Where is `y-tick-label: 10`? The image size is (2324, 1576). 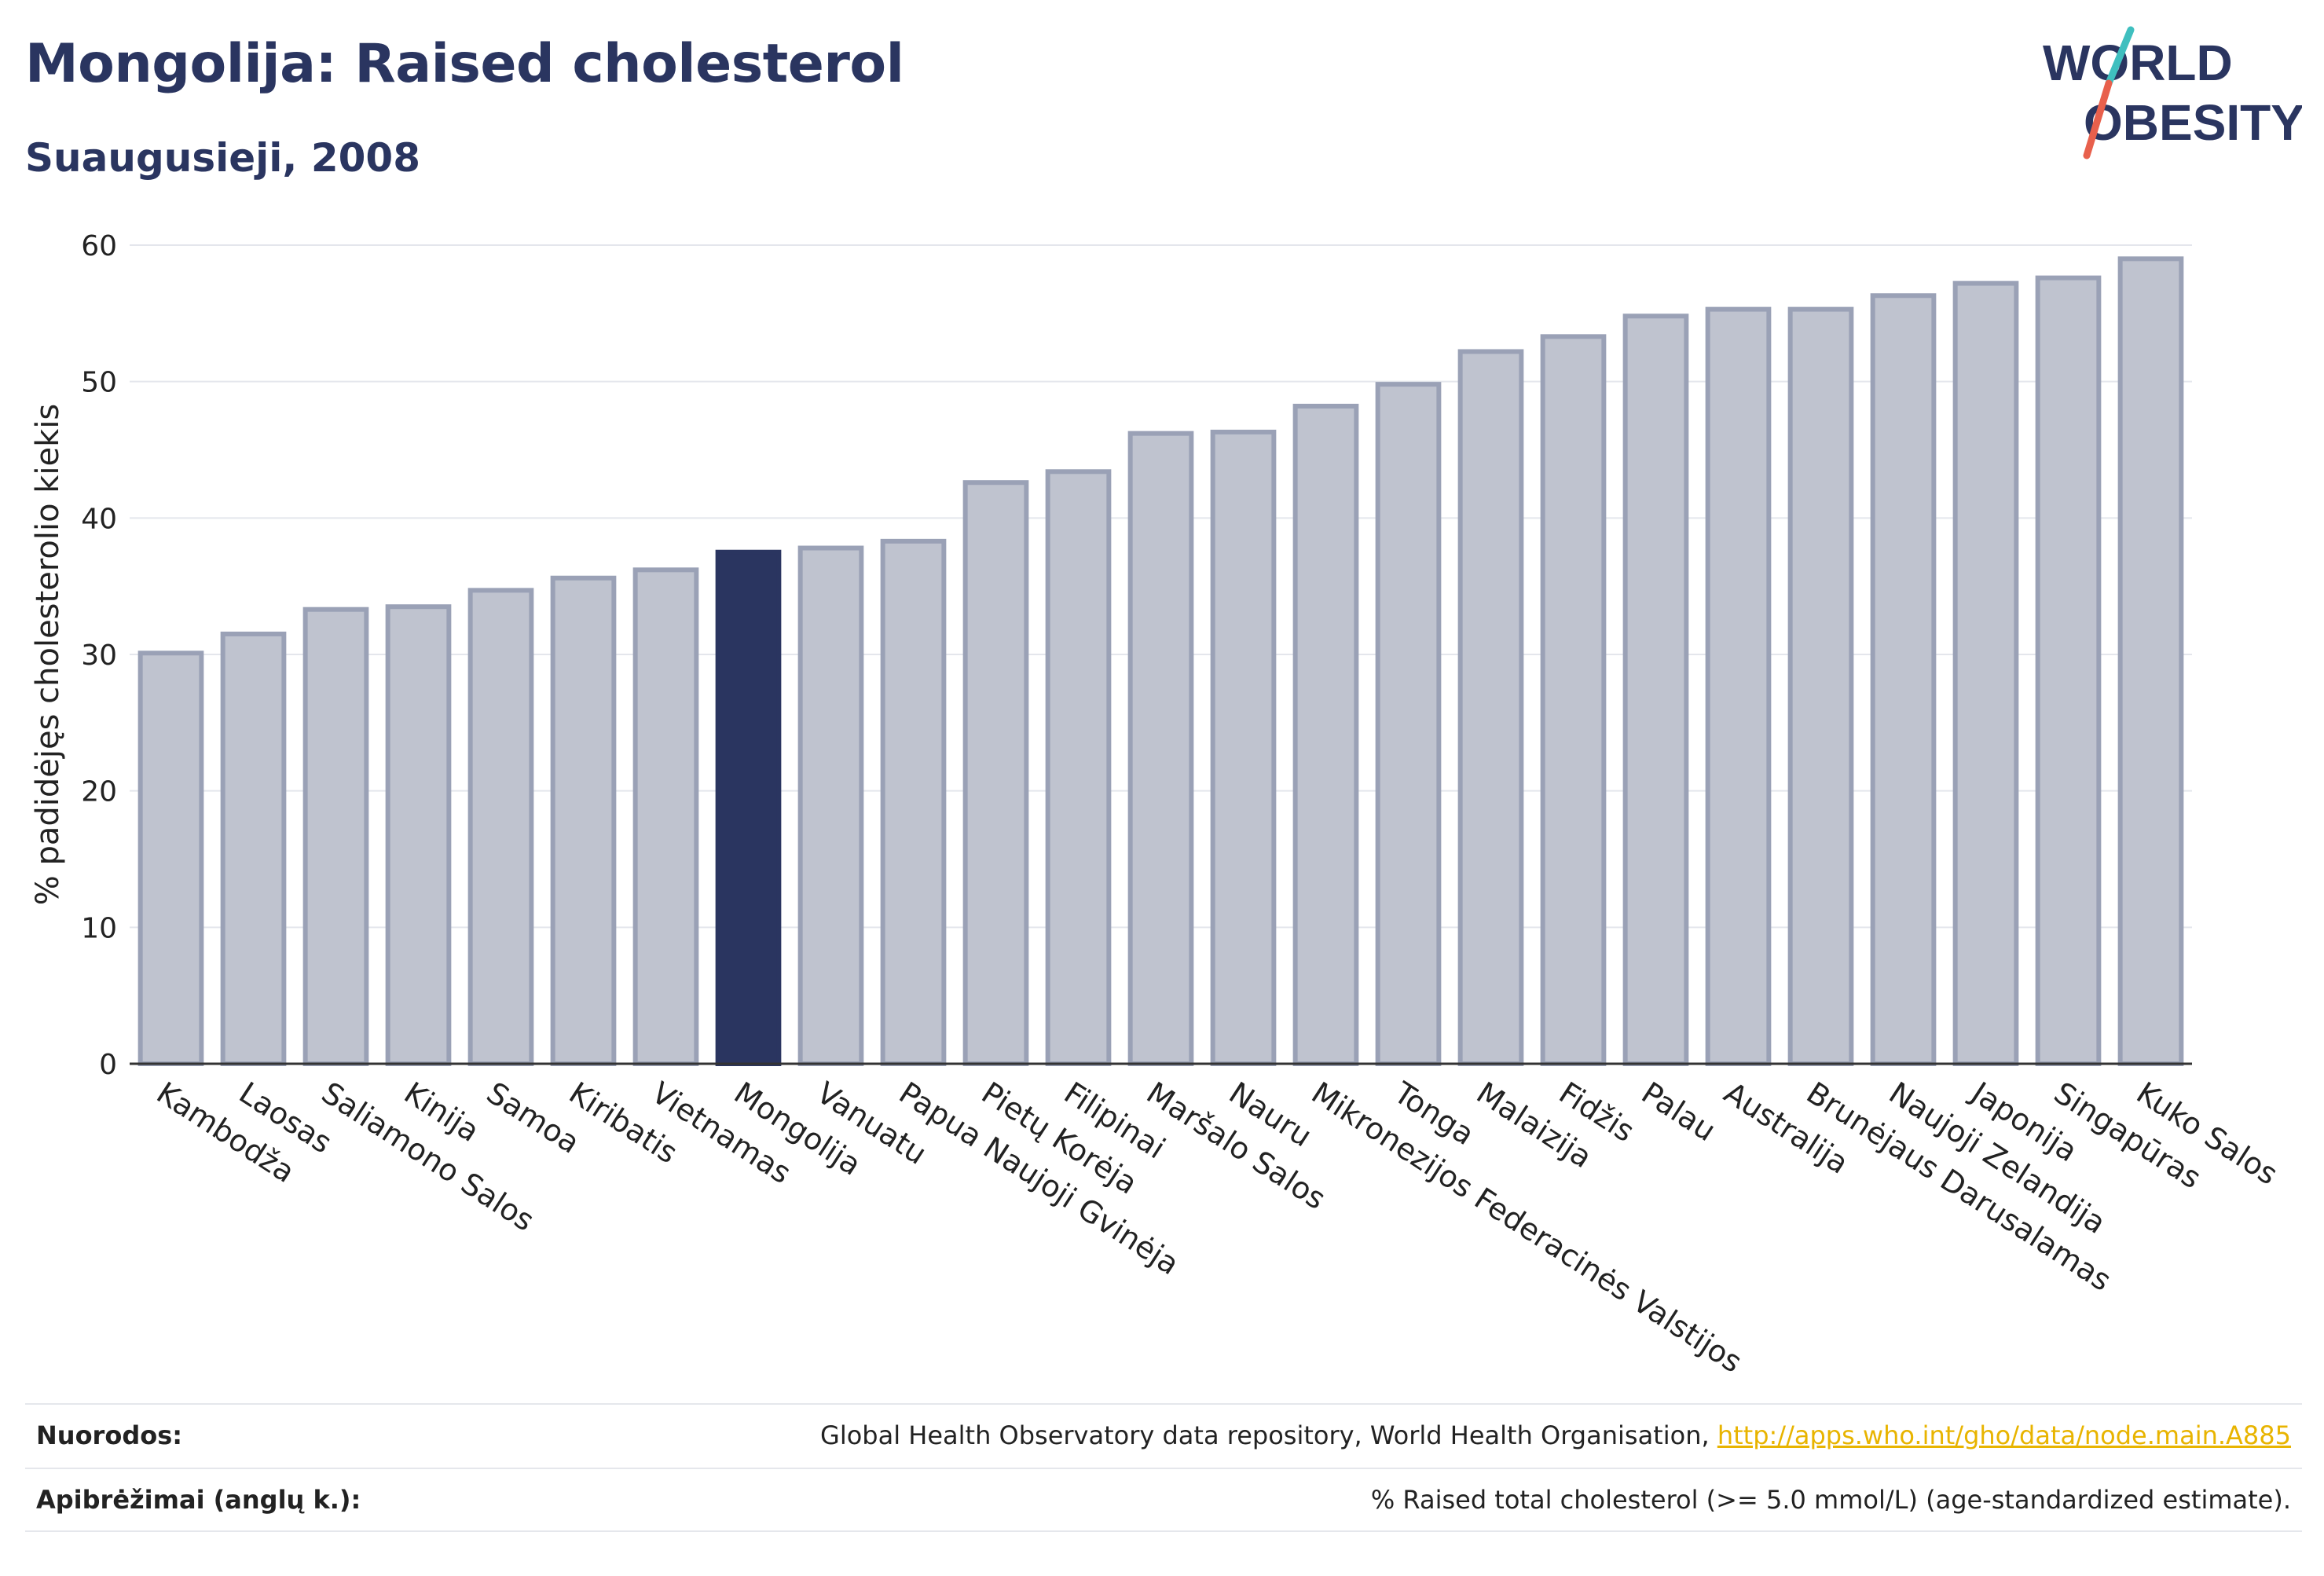 y-tick-label: 10 is located at coordinates (99, 928).